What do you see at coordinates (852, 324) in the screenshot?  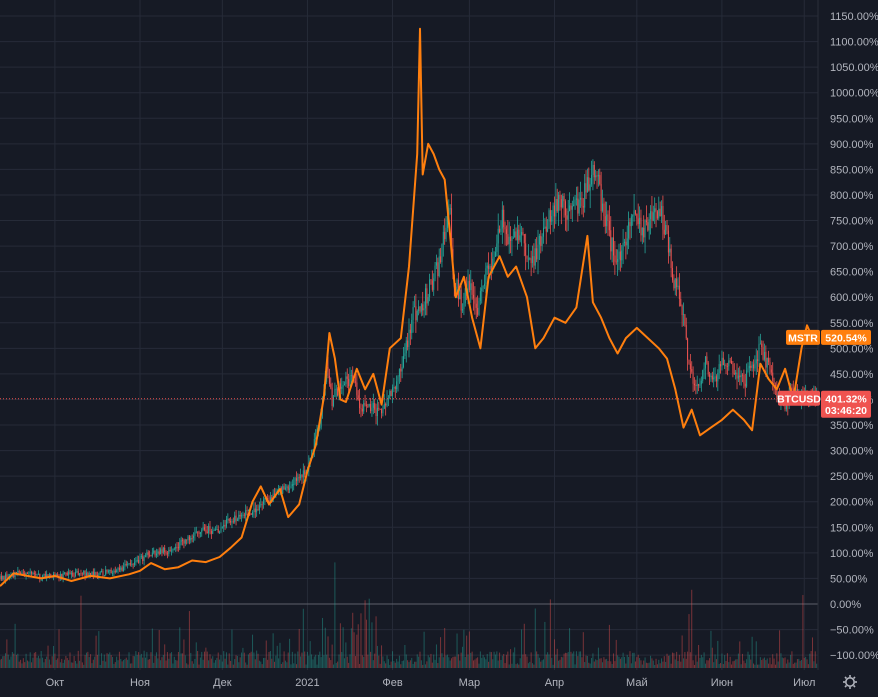 I see `y-tick-label: 550.00%` at bounding box center [852, 324].